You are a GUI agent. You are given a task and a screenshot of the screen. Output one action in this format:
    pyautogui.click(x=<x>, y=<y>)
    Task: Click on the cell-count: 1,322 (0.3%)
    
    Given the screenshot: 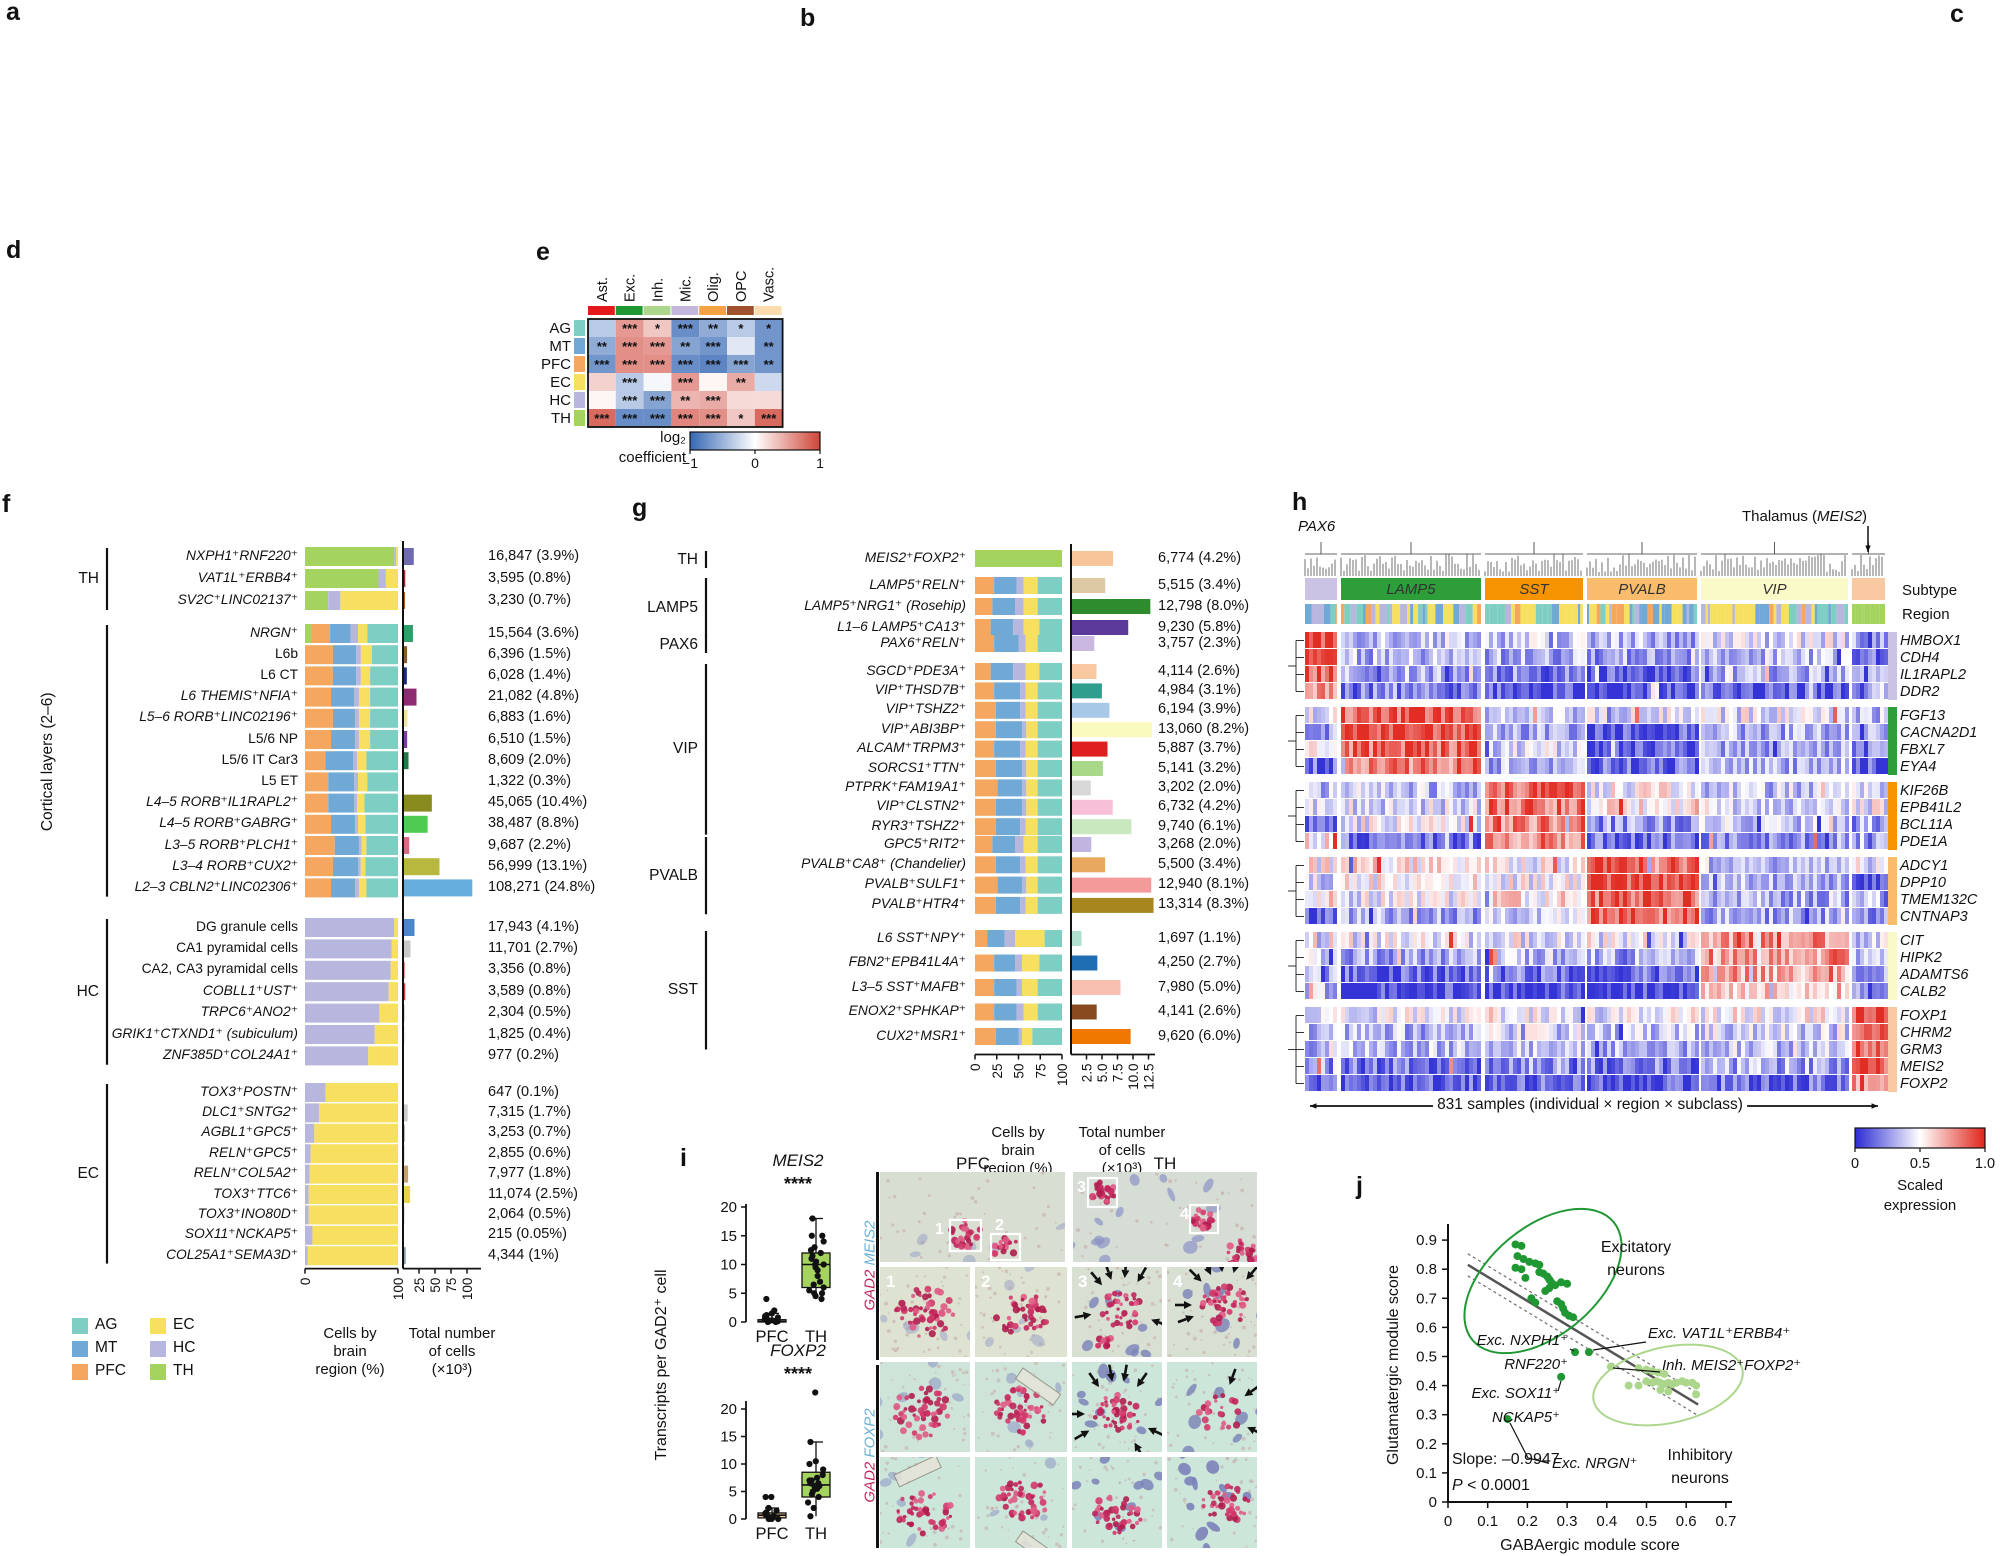 What is the action you would take?
    pyautogui.click(x=530, y=780)
    